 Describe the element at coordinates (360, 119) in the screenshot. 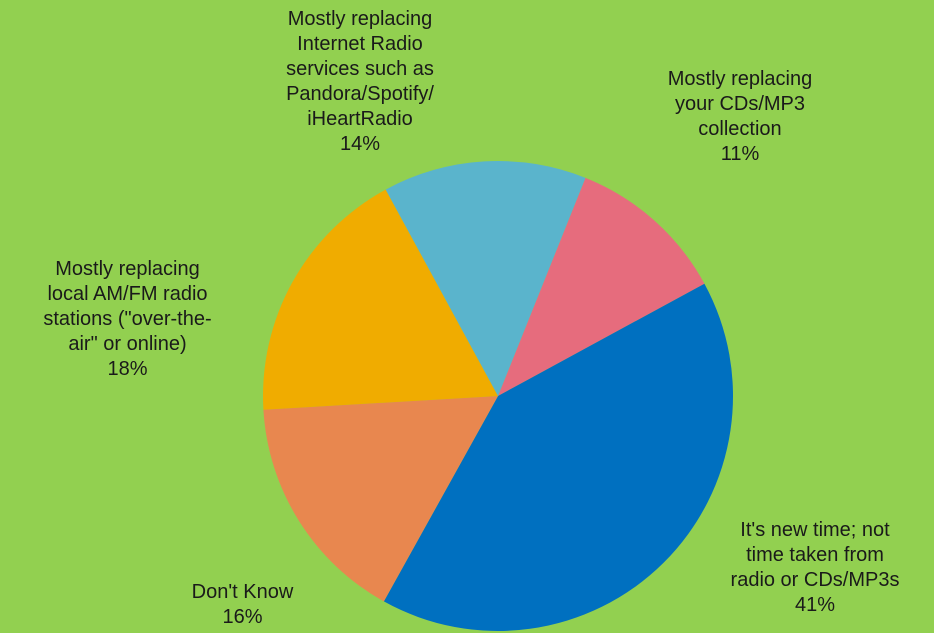

I see `slice-label-internet-radio-line-5: iHeartRadio` at that location.